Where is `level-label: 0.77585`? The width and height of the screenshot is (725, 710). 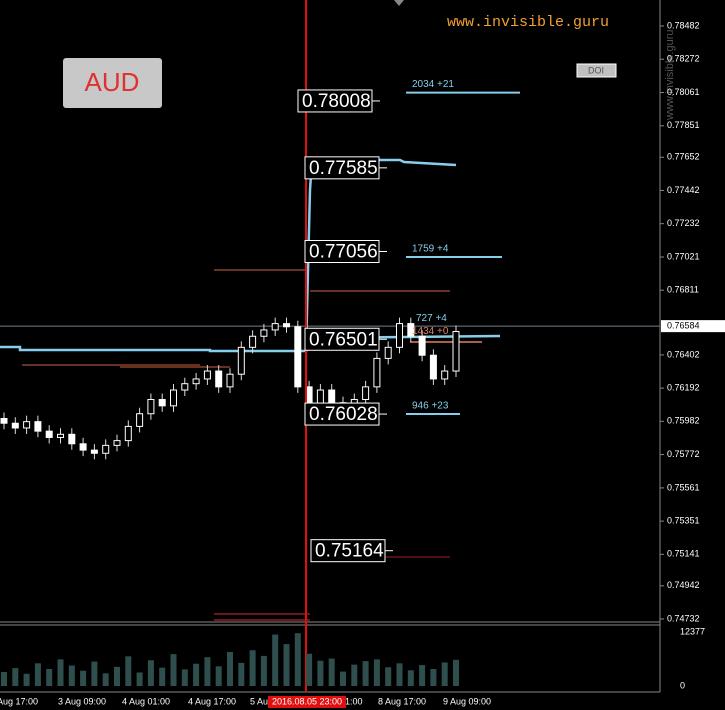 level-label: 0.77585 is located at coordinates (343, 168).